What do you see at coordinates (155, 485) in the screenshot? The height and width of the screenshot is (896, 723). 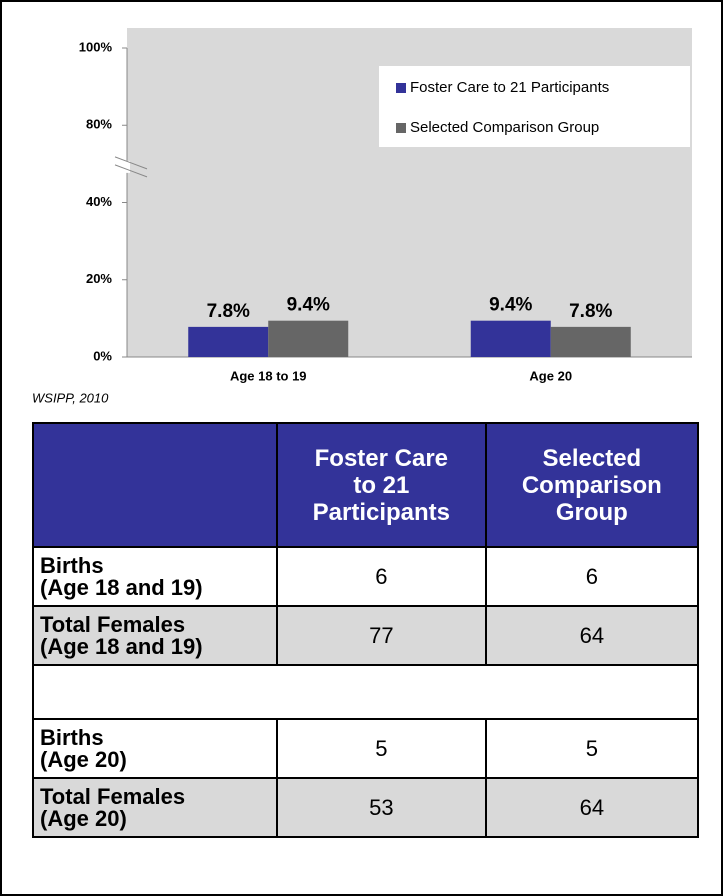 I see `header-blank` at bounding box center [155, 485].